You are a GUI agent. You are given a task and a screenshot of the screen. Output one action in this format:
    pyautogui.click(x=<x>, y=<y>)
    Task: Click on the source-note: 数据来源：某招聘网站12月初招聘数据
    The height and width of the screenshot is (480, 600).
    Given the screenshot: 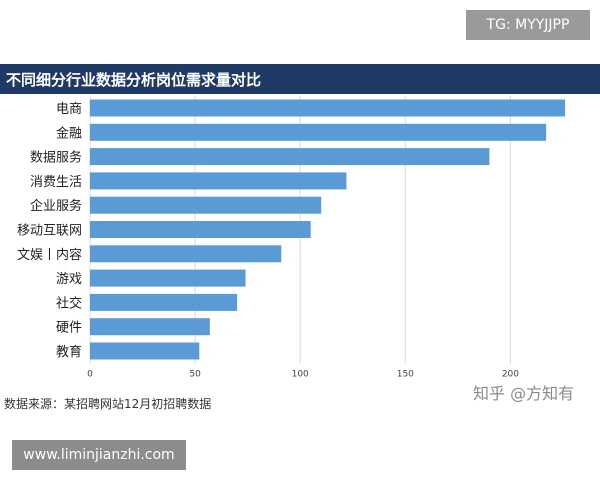 What is the action you would take?
    pyautogui.click(x=108, y=404)
    